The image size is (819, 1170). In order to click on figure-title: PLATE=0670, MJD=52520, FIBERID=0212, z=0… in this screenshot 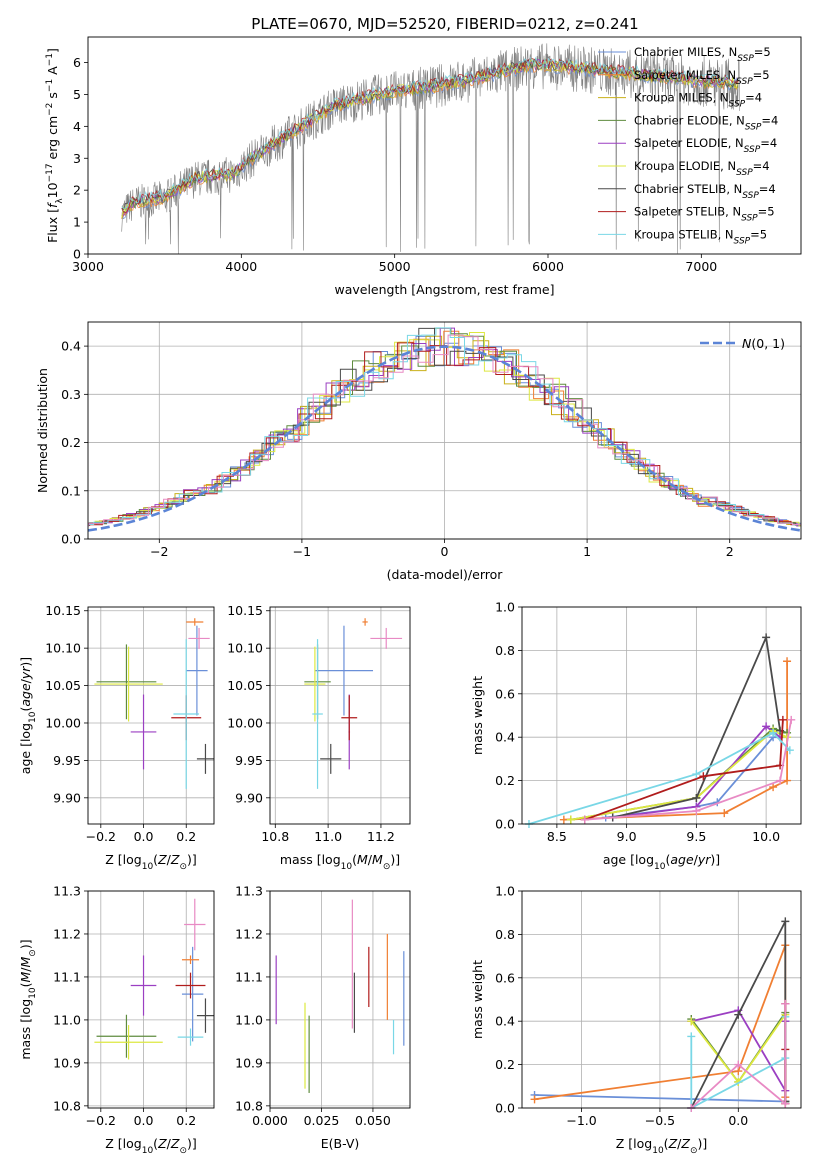, I will do `click(444, 24)`.